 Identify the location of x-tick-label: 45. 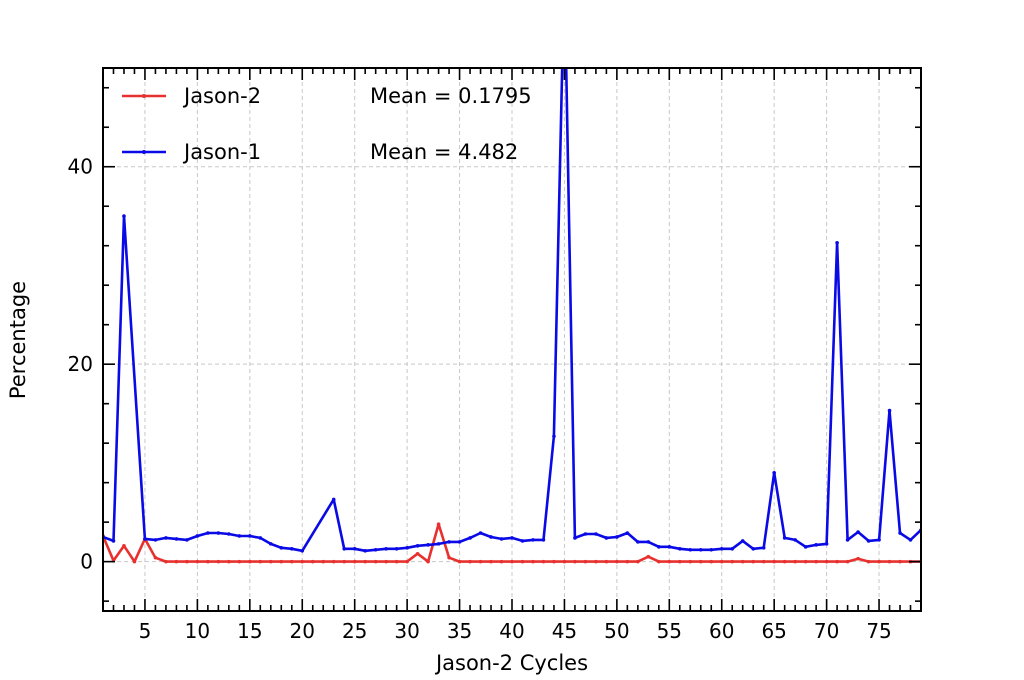
(564, 631).